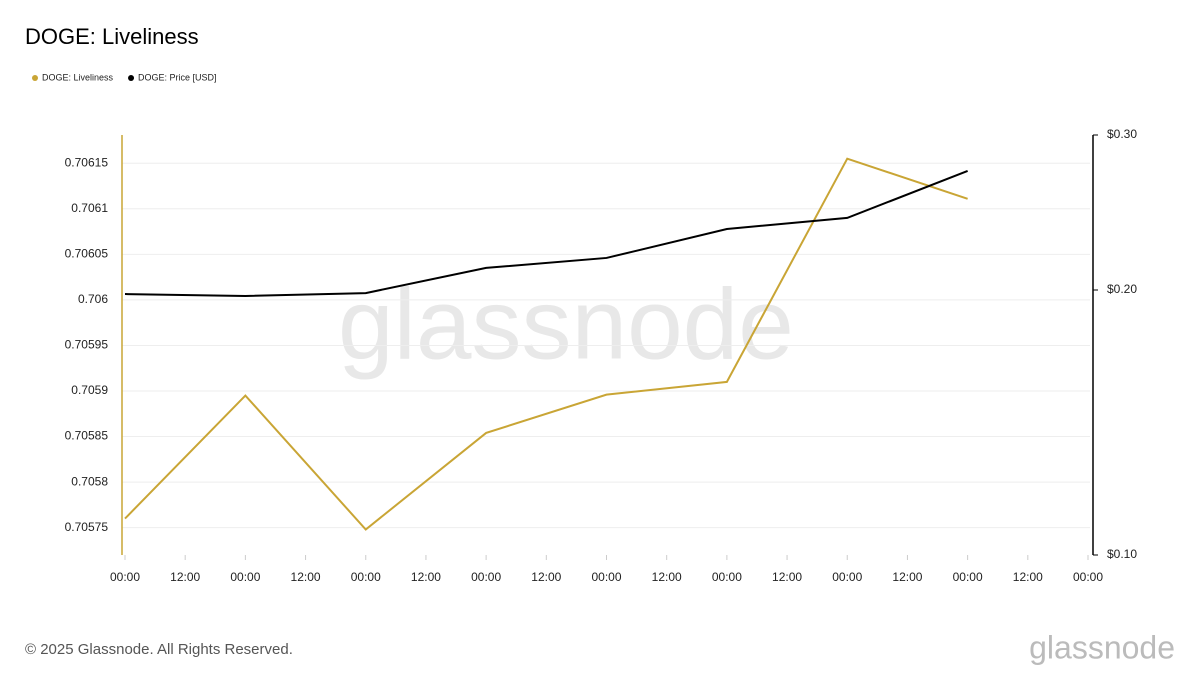  I want to click on y-tick-label: 0.7058, so click(89, 481).